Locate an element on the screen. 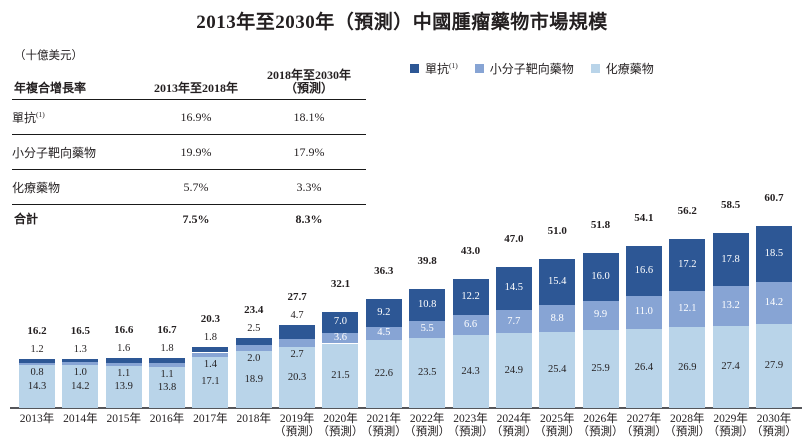 The width and height of the screenshot is (804, 447). bar-value-small-molecule: 6.6 is located at coordinates (470, 325).